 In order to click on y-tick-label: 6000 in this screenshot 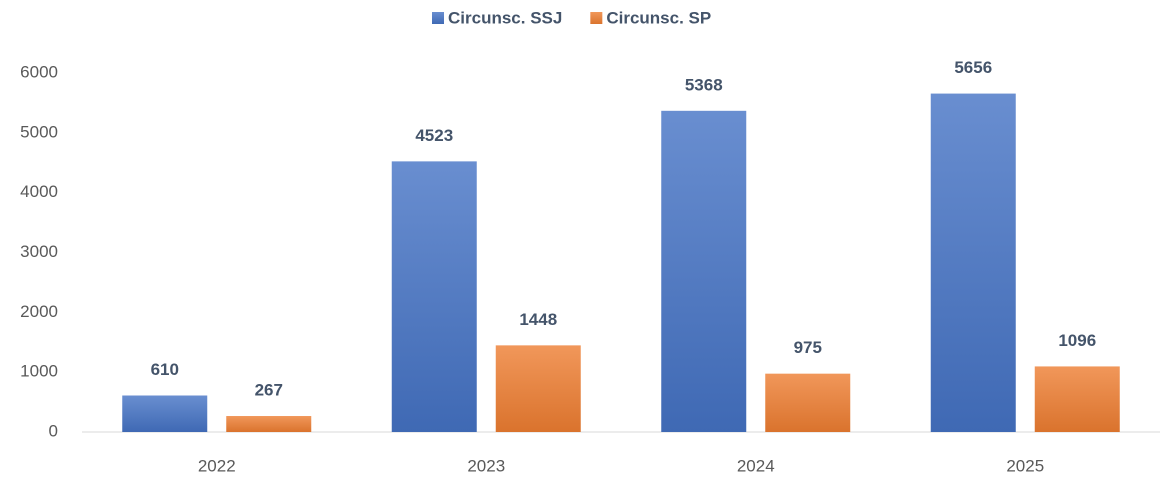, I will do `click(39, 71)`.